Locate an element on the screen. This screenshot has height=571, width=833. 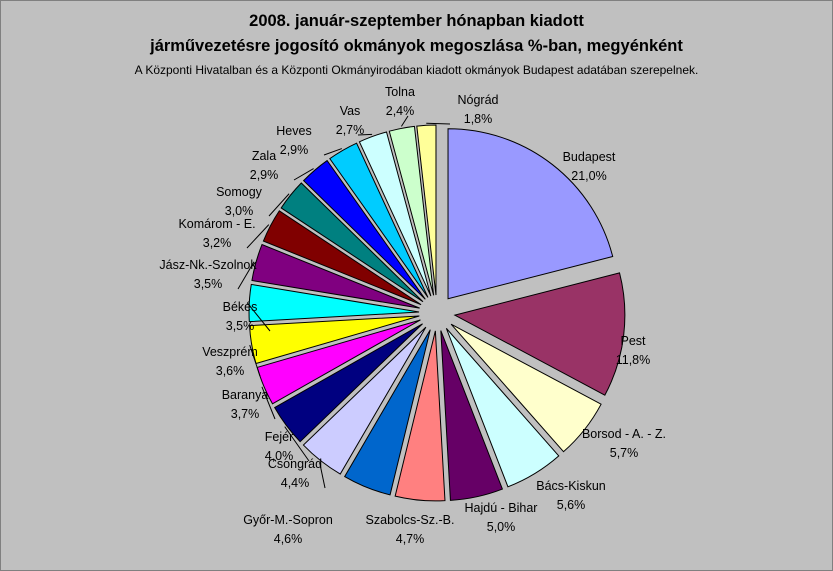
slice-value-label-3: 5,7% is located at coordinates (624, 453).